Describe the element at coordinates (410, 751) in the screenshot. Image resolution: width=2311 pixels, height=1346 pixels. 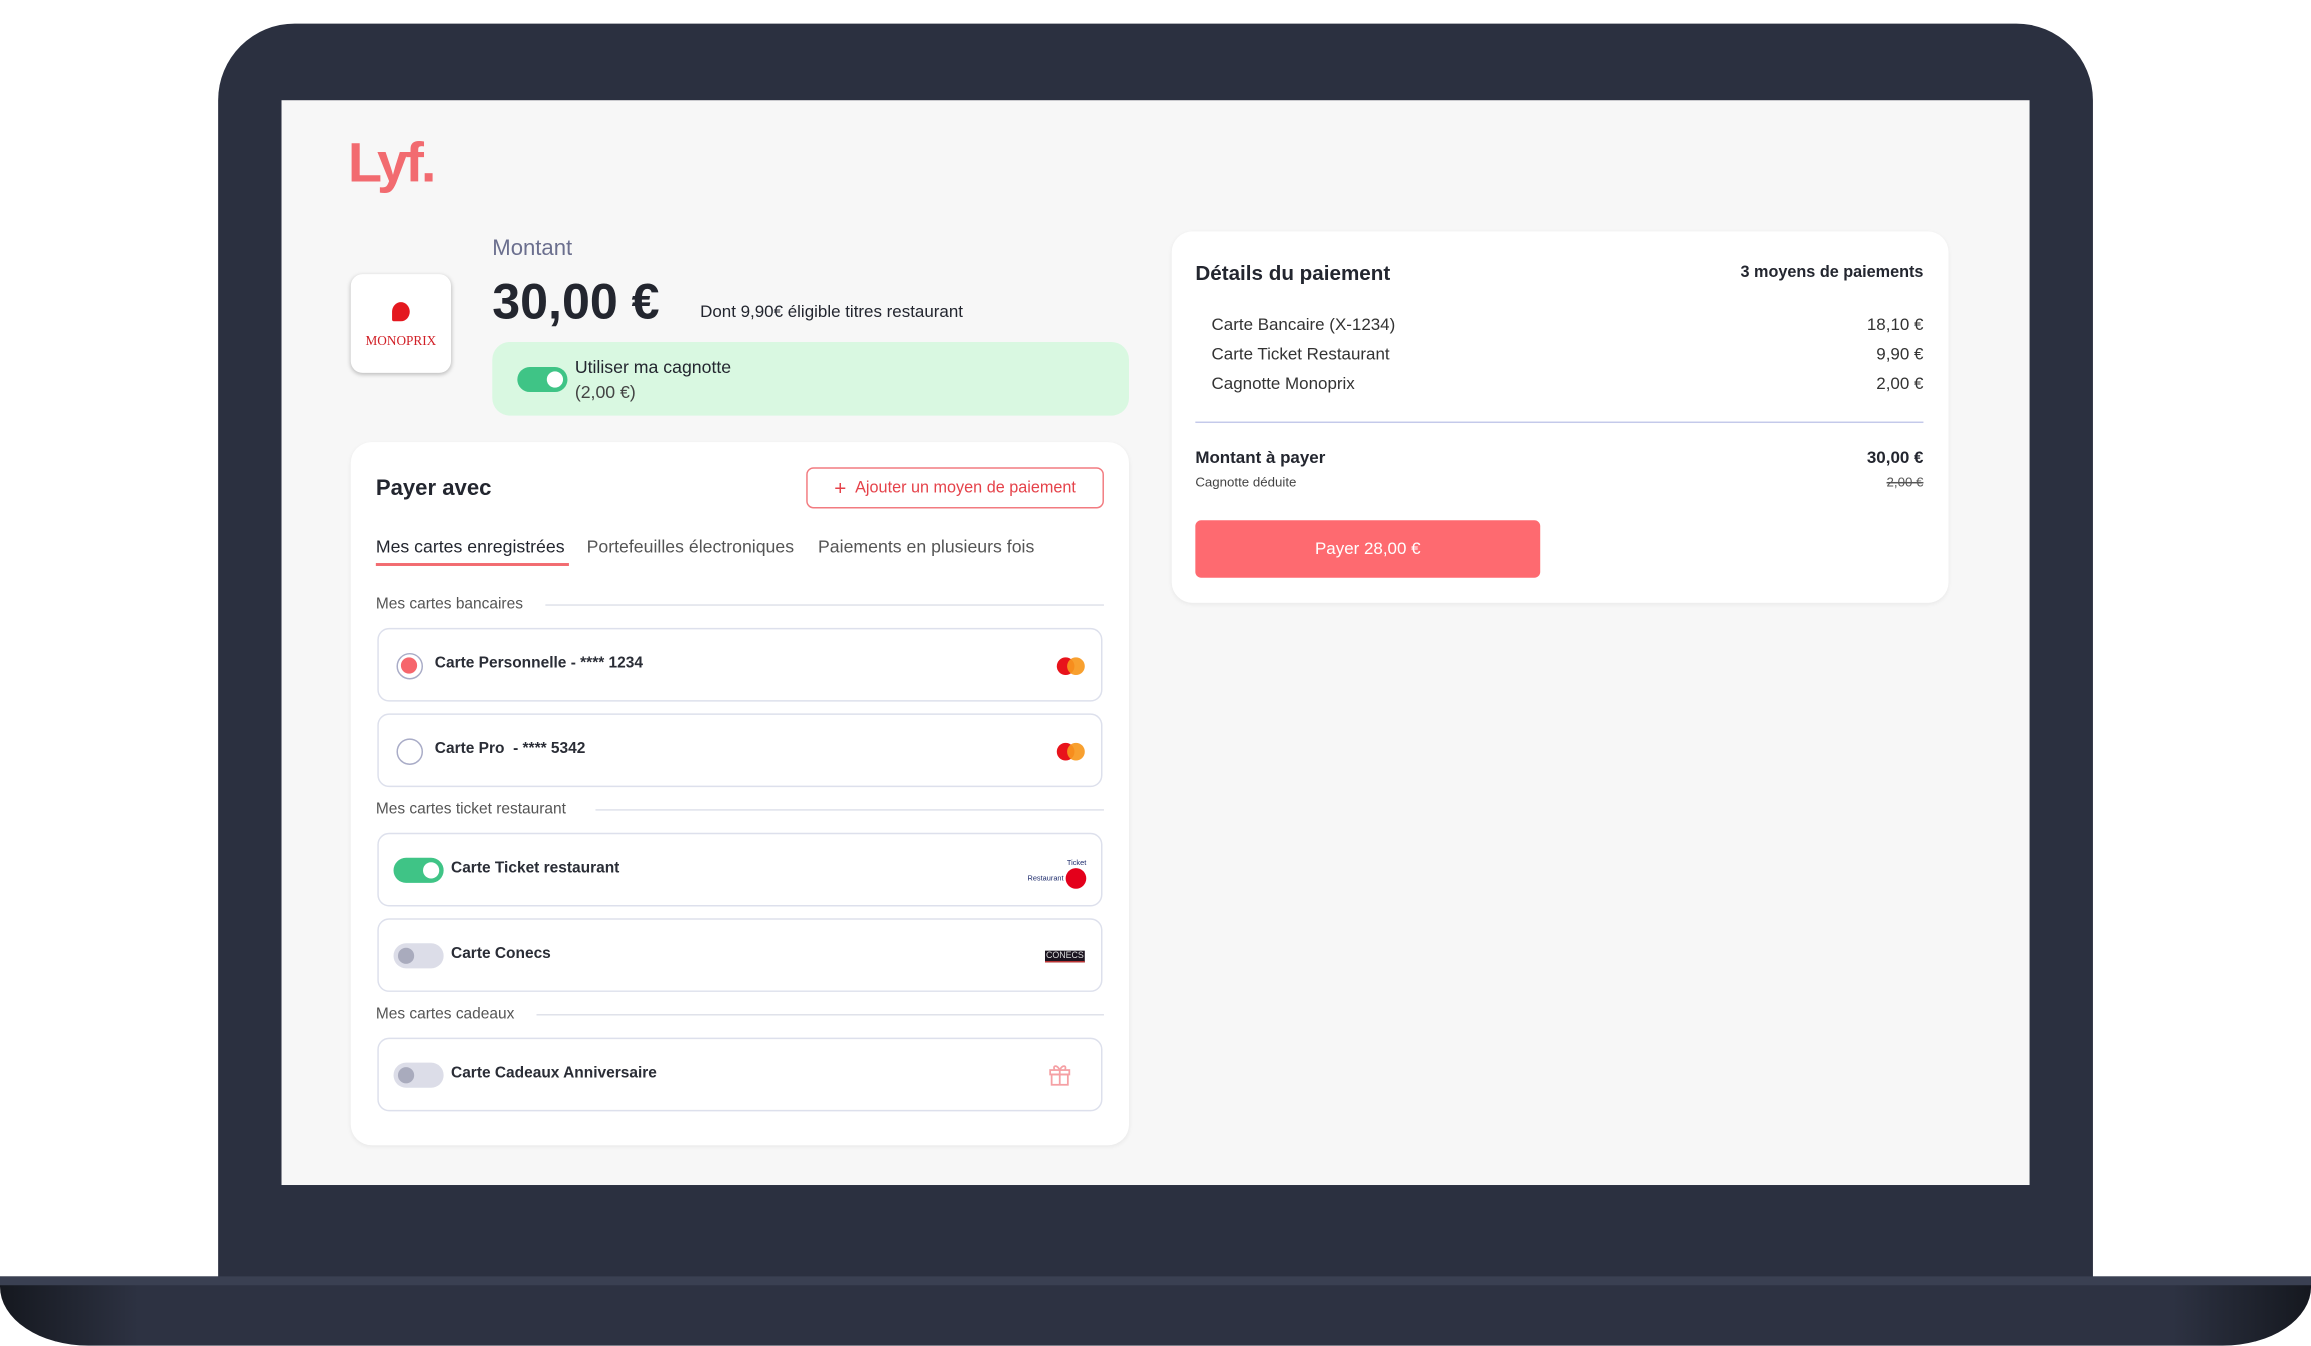
I see `radio-unselected` at that location.